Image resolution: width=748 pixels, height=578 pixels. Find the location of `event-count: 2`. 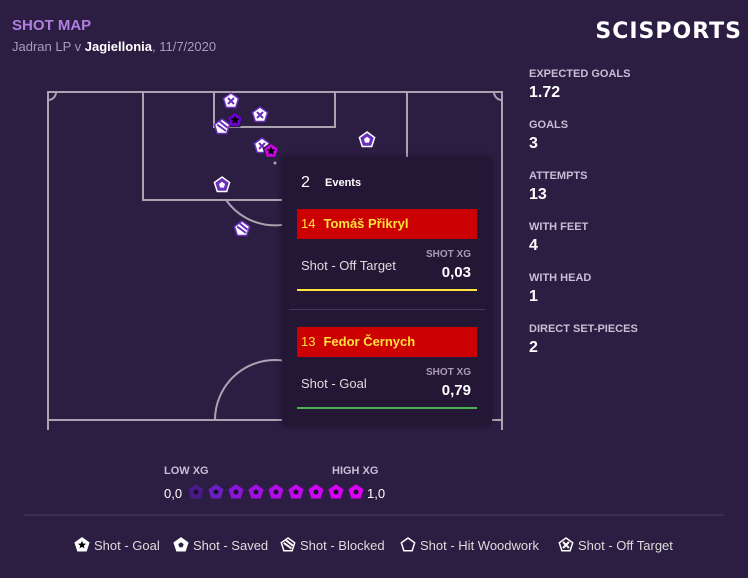

event-count: 2 is located at coordinates (305, 182).